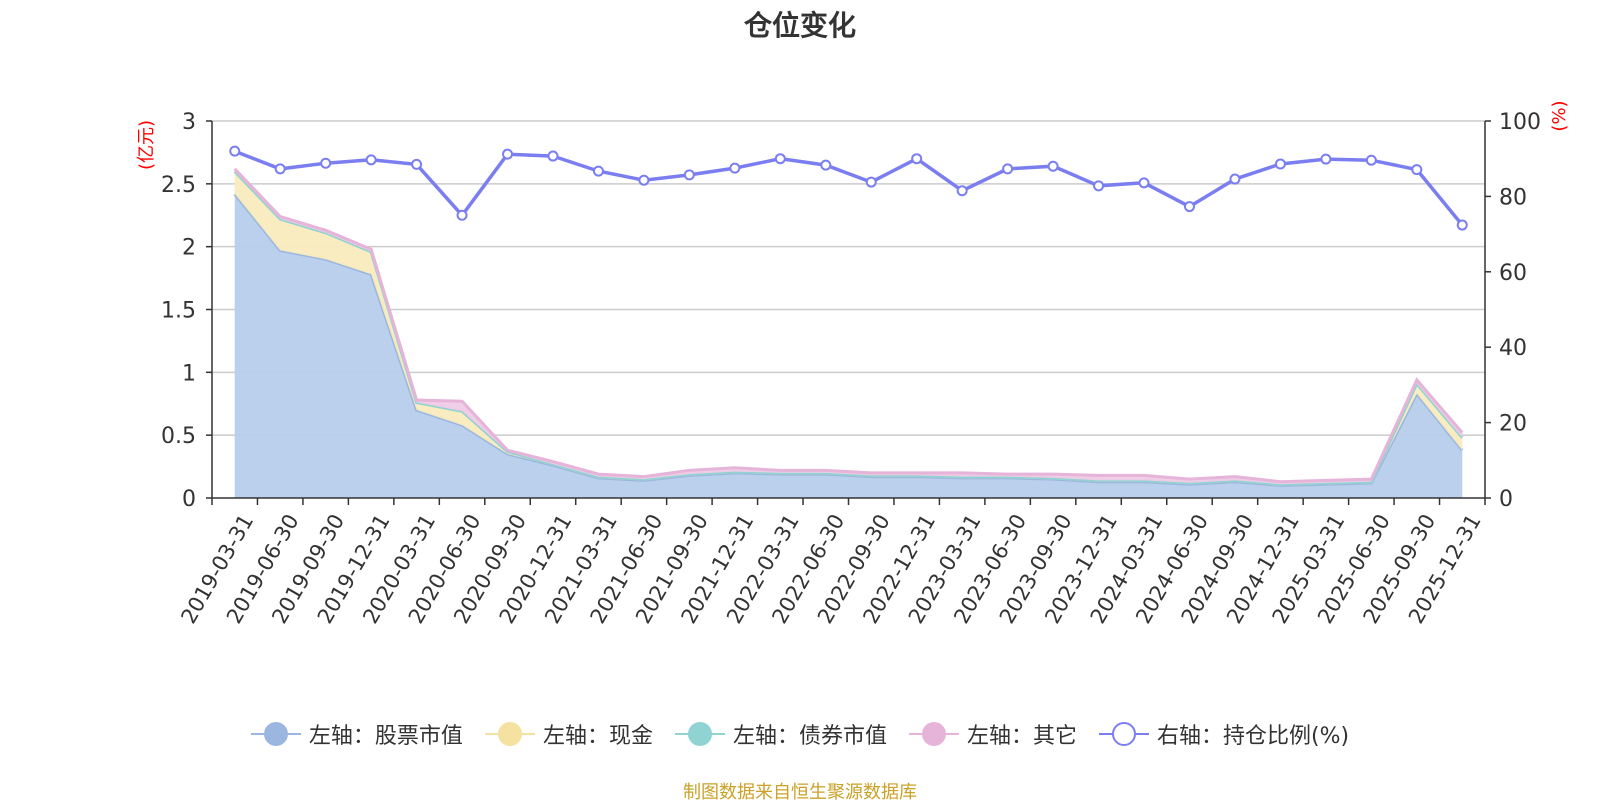  What do you see at coordinates (1520, 122) in the screenshot?
I see `right-tick-label: 100` at bounding box center [1520, 122].